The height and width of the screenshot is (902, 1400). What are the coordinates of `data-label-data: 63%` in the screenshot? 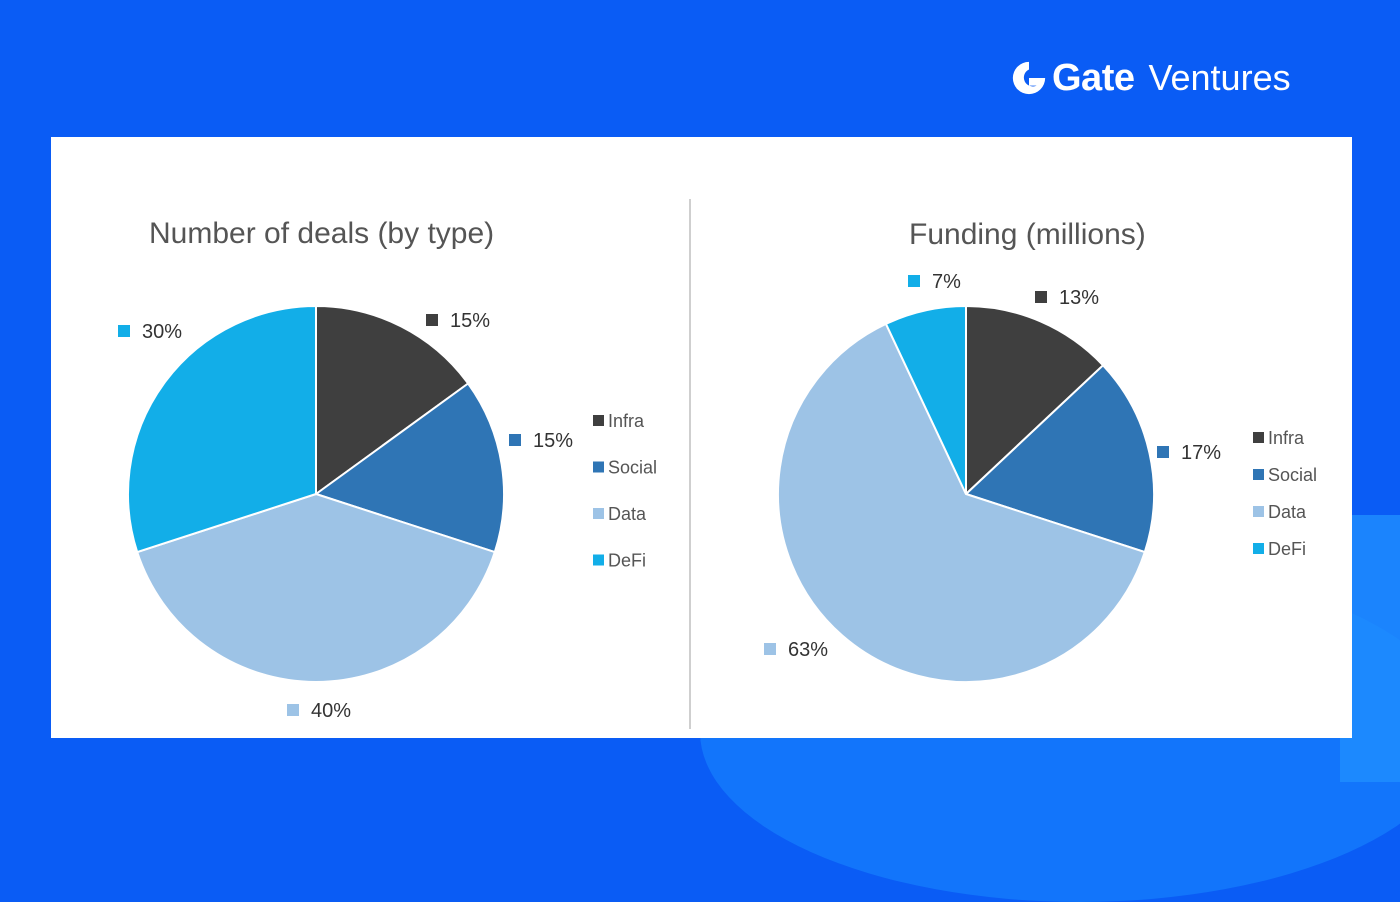 It's located at (808, 650).